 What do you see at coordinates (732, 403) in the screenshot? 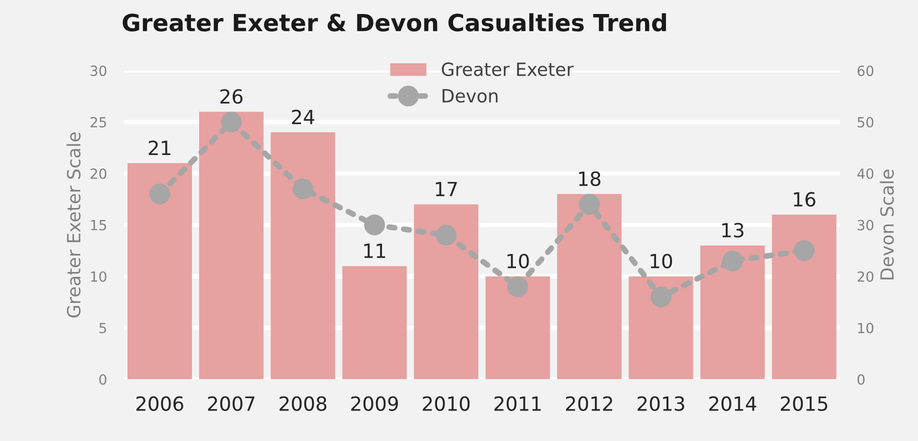
I see `x-tick-label: 2014` at bounding box center [732, 403].